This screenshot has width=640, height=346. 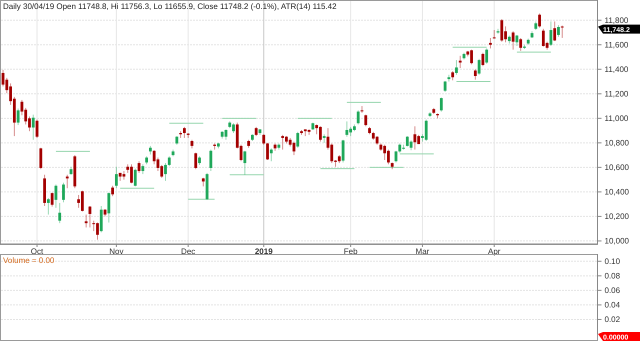 What do you see at coordinates (29, 260) in the screenshot?
I see `chart-title: Volume = 0.00` at bounding box center [29, 260].